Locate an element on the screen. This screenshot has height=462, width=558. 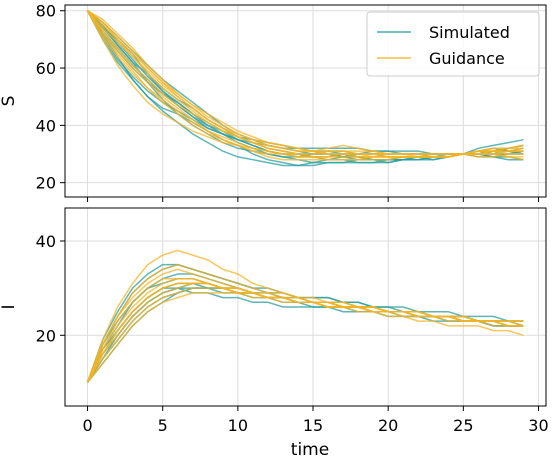
legend-box is located at coordinates (453, 44).